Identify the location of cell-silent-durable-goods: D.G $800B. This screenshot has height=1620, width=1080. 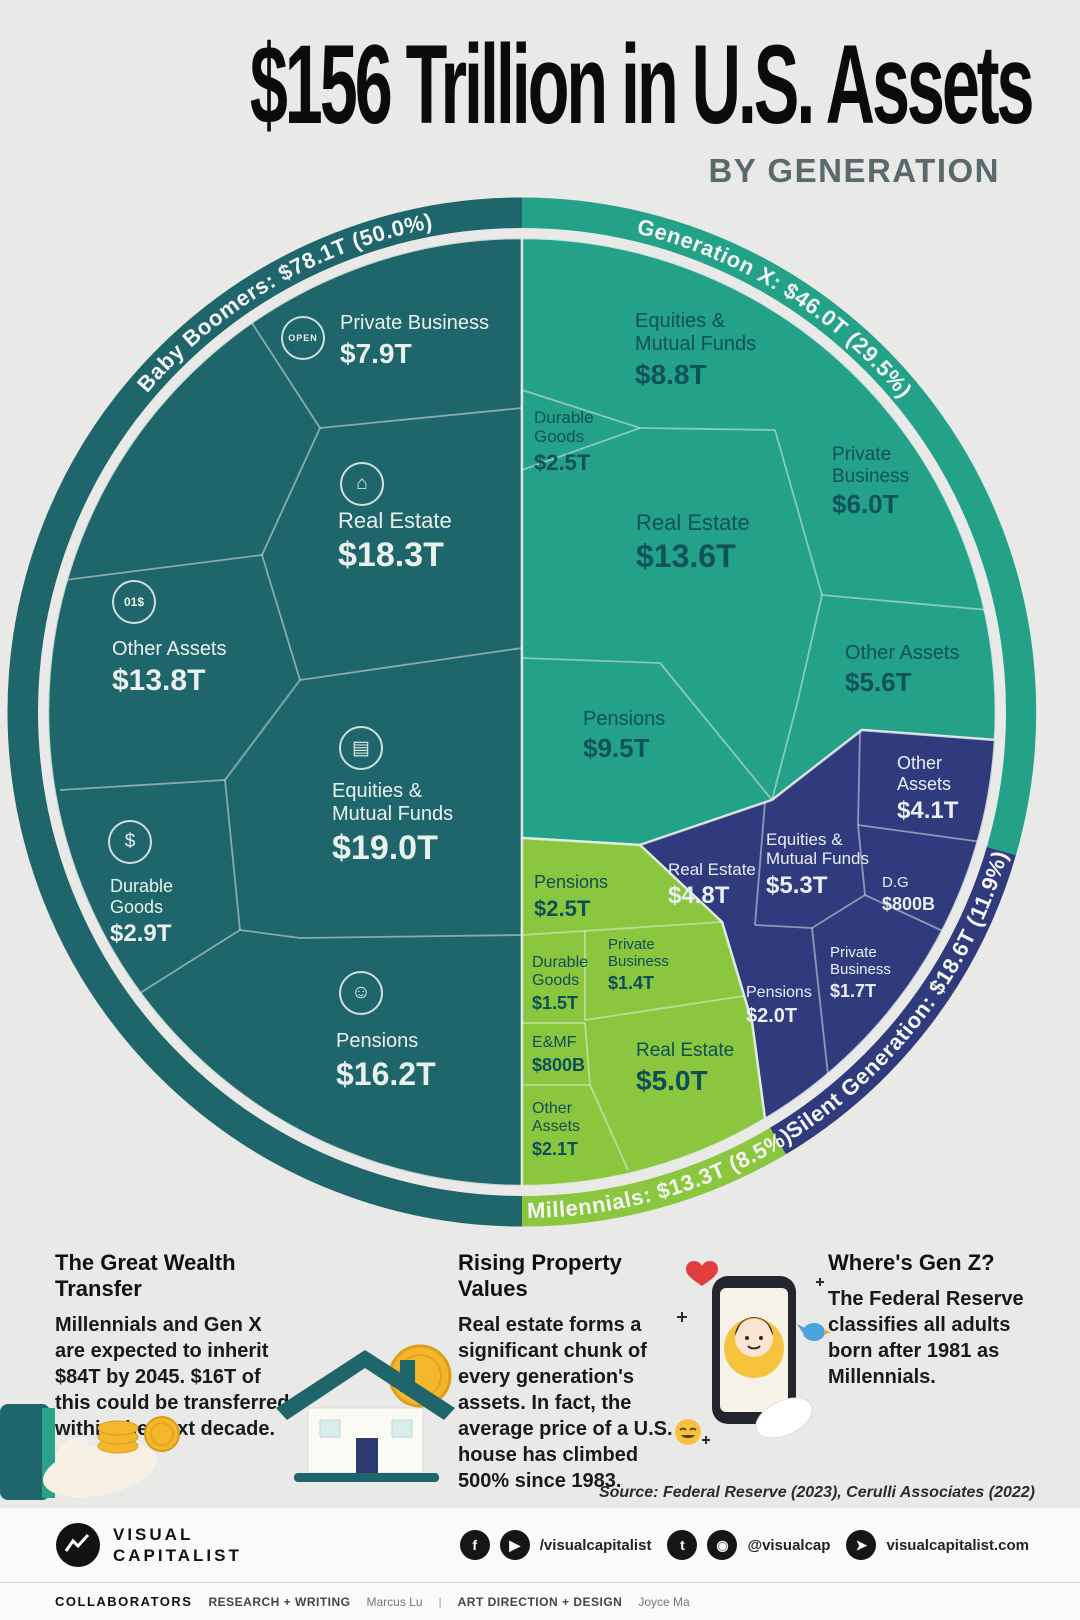
(908, 894).